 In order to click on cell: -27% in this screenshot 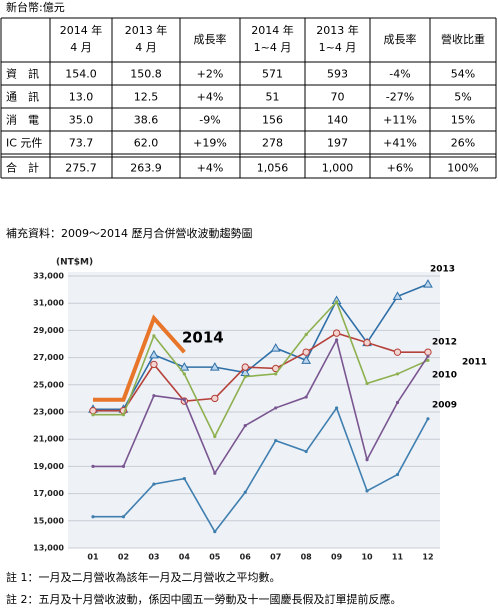, I will do `click(400, 97)`.